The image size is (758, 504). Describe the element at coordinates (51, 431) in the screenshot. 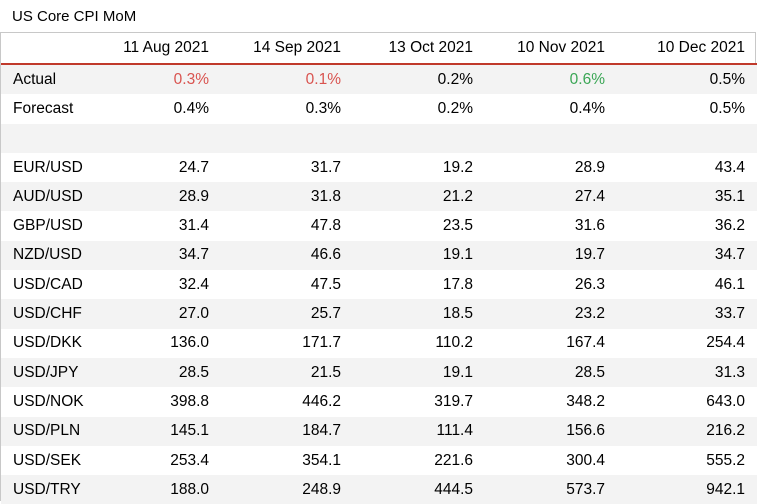

I see `row-label: USD/PLN` at that location.